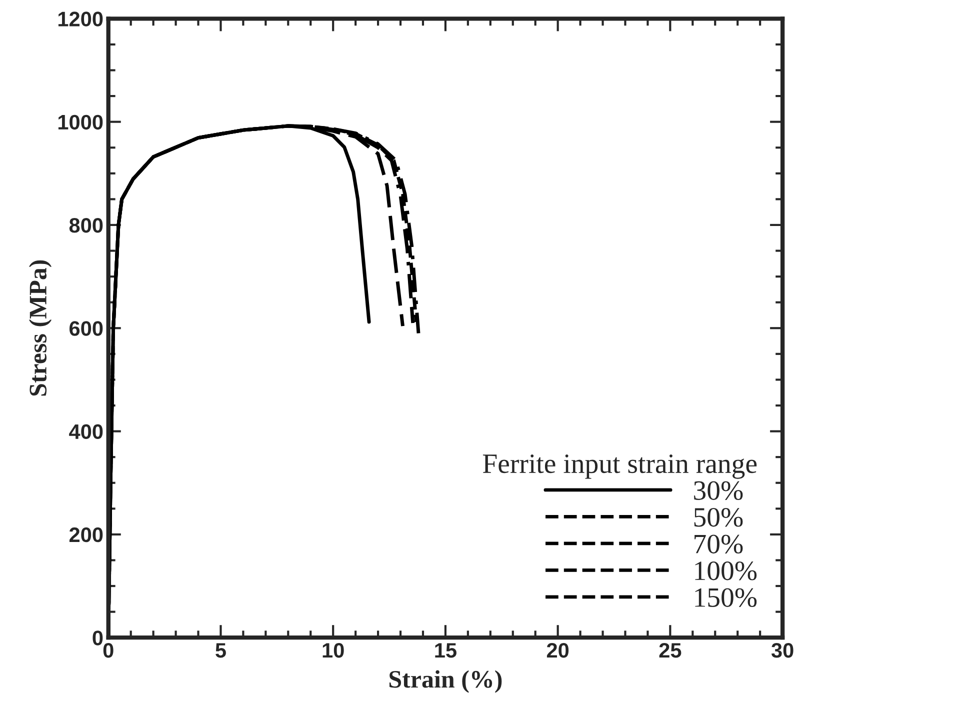 Image resolution: width=959 pixels, height=718 pixels. Describe the element at coordinates (86, 432) in the screenshot. I see `y-tick-label: 400` at that location.